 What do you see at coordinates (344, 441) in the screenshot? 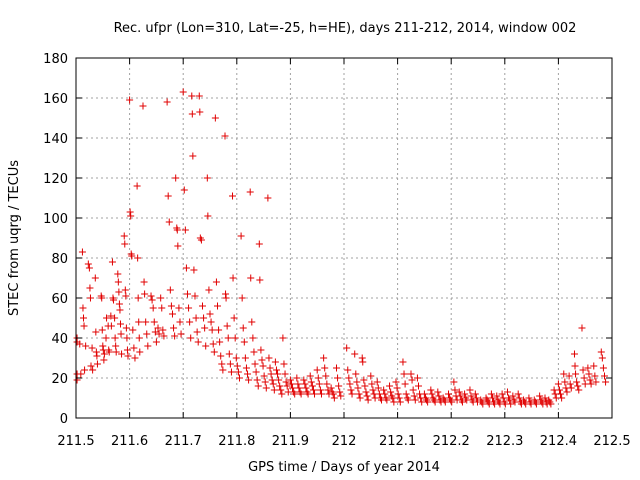
I see `x-tick-label: 212` at bounding box center [344, 441].